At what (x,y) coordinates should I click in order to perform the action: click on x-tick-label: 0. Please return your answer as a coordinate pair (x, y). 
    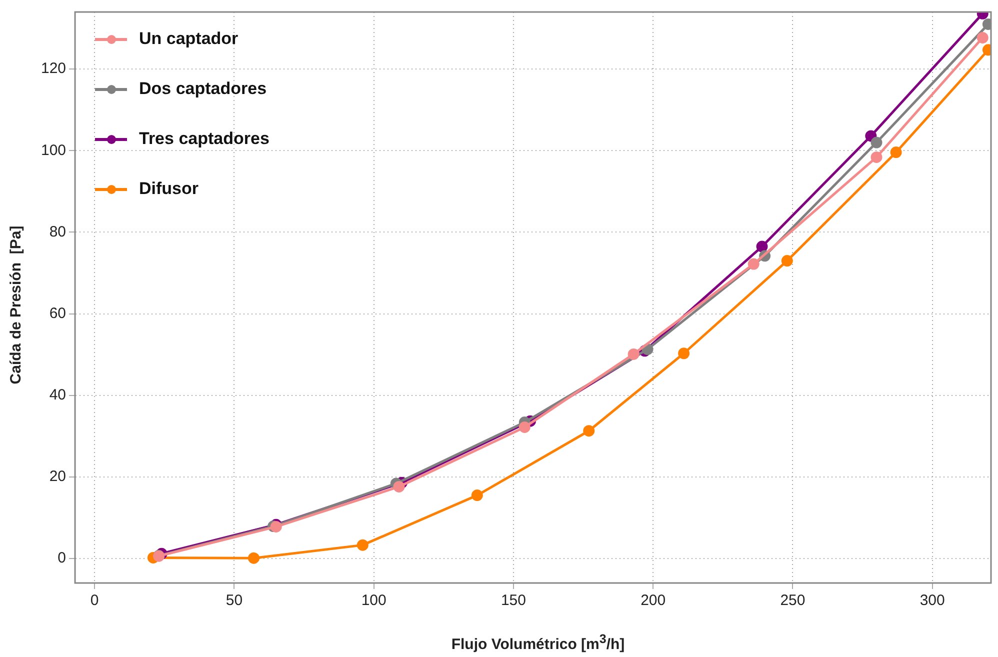
    Looking at the image, I should click on (94, 601).